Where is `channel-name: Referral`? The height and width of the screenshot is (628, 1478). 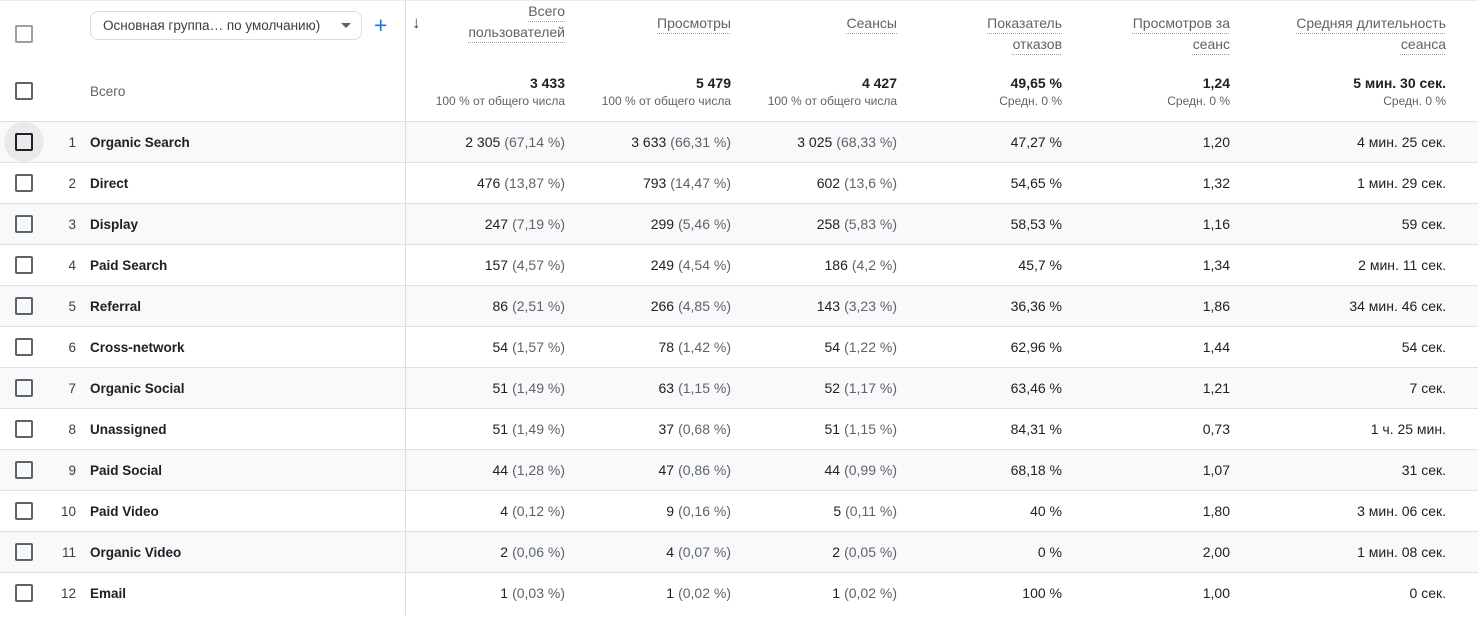
channel-name: Referral is located at coordinates (116, 306).